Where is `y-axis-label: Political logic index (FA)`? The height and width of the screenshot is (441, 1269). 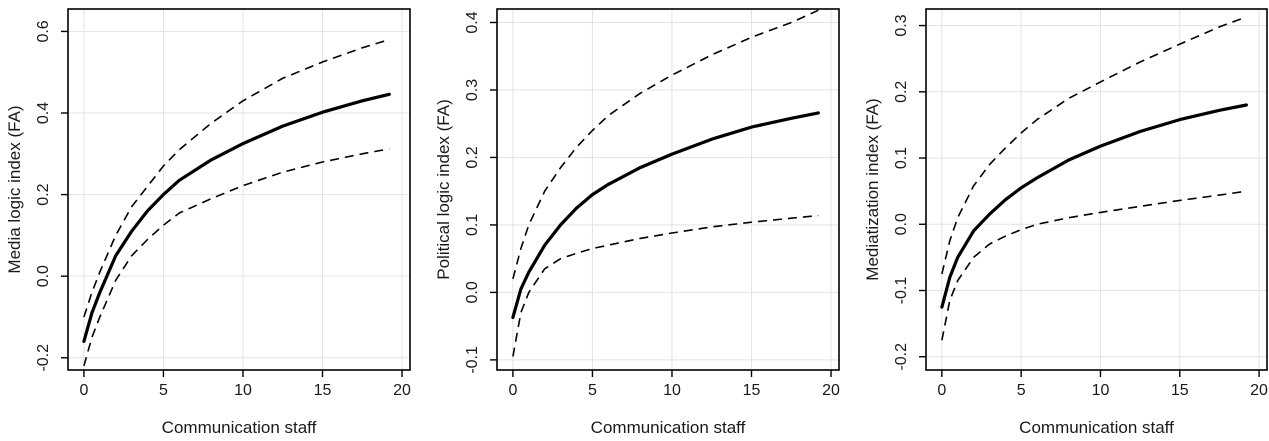
y-axis-label: Political logic index (FA) is located at coordinates (443, 189).